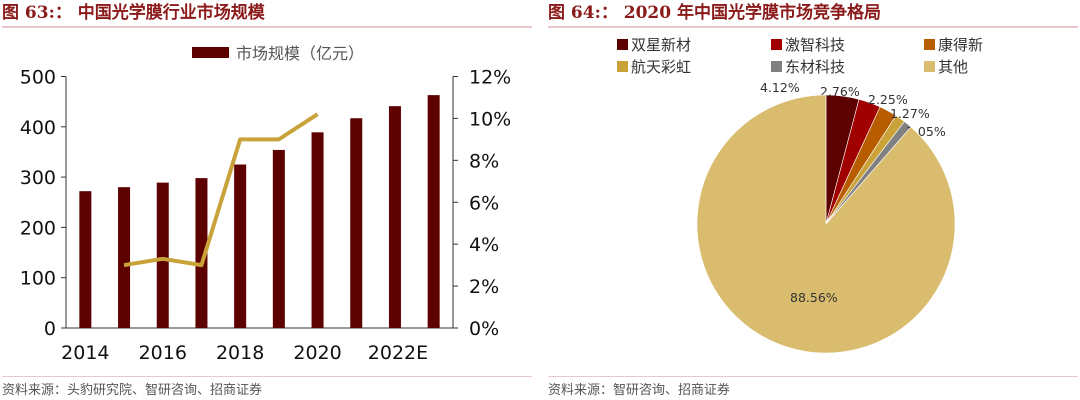 This screenshot has width=1080, height=400. Describe the element at coordinates (317, 230) in the screenshot. I see `bar-2020` at that location.